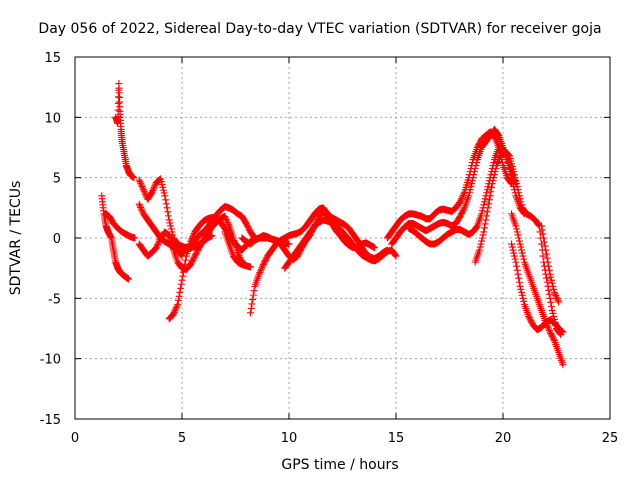 The image size is (640, 480). Describe the element at coordinates (120, 226) in the screenshot. I see `series-t2` at that location.